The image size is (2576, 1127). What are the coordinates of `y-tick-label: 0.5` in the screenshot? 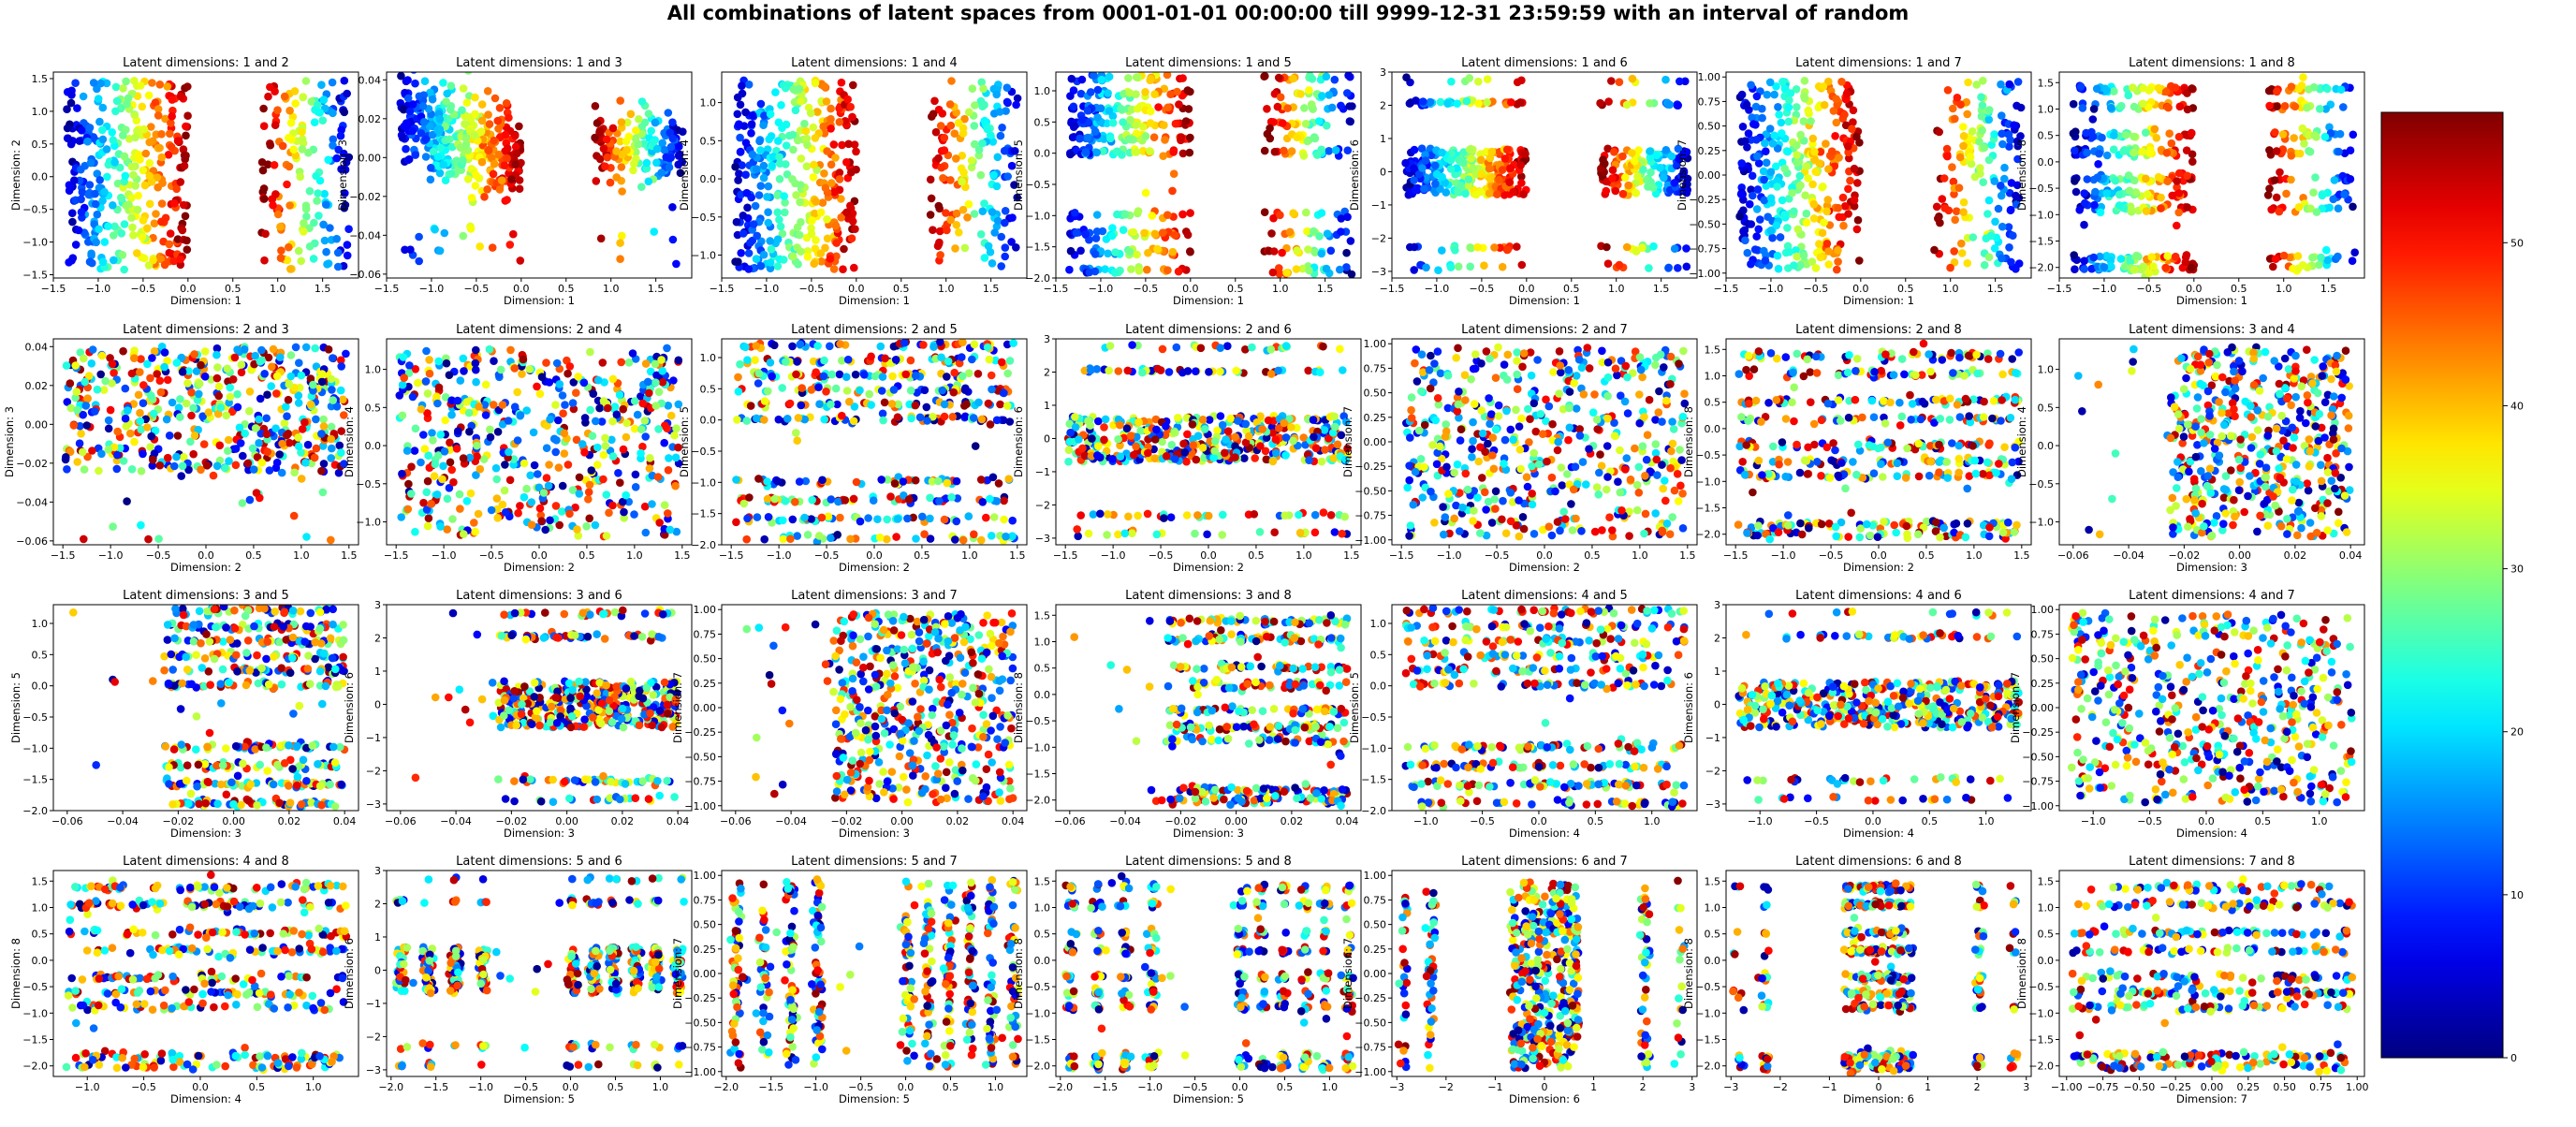 It's located at (1042, 122).